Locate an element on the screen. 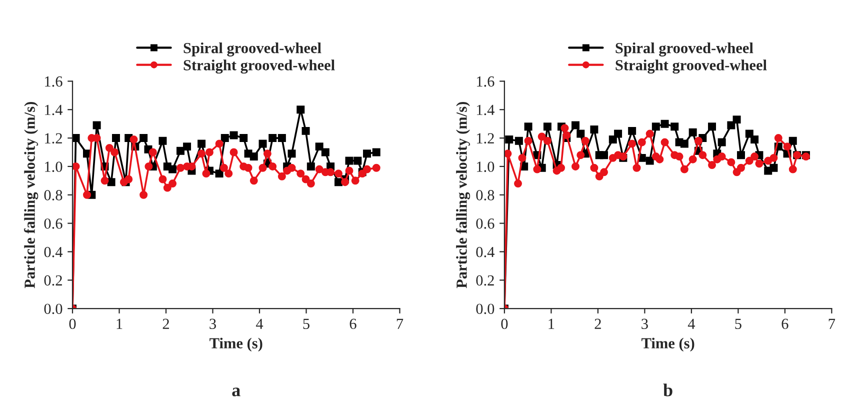 The width and height of the screenshot is (853, 406). text: b is located at coordinates (667, 390).